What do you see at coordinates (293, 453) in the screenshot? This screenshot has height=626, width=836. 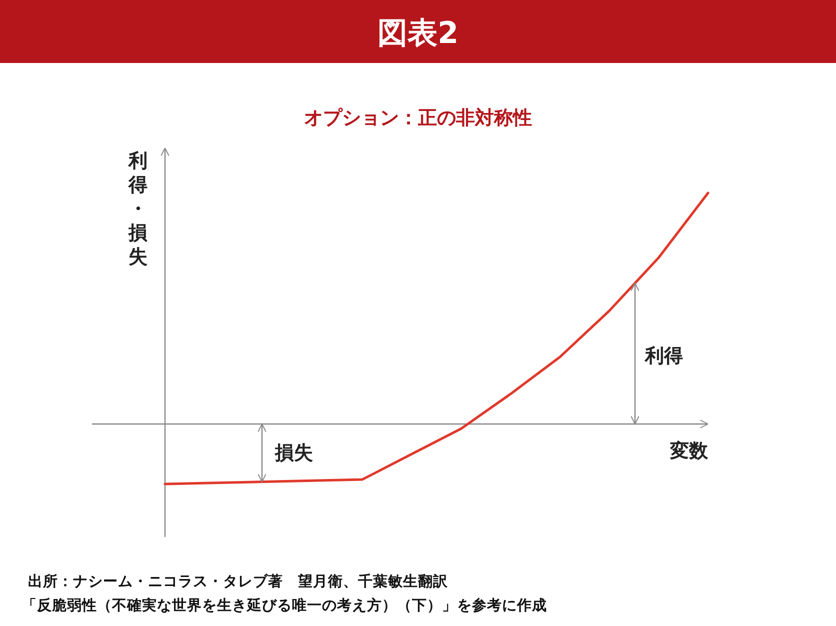 I see `annotation: 損失` at bounding box center [293, 453].